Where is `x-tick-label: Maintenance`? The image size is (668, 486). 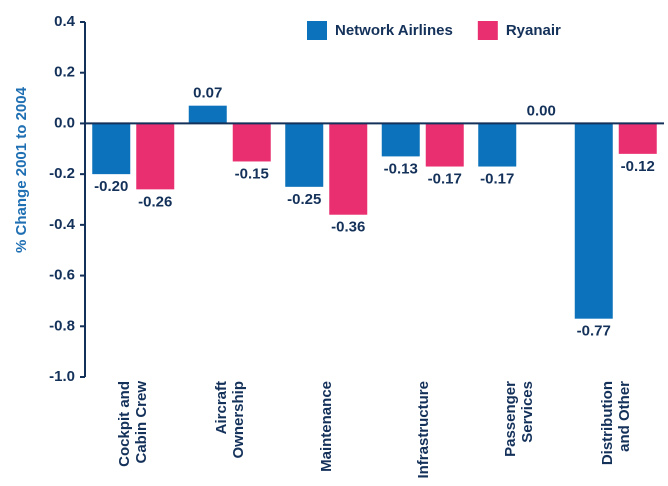
x-tick-label: Maintenance is located at coordinates (326, 426).